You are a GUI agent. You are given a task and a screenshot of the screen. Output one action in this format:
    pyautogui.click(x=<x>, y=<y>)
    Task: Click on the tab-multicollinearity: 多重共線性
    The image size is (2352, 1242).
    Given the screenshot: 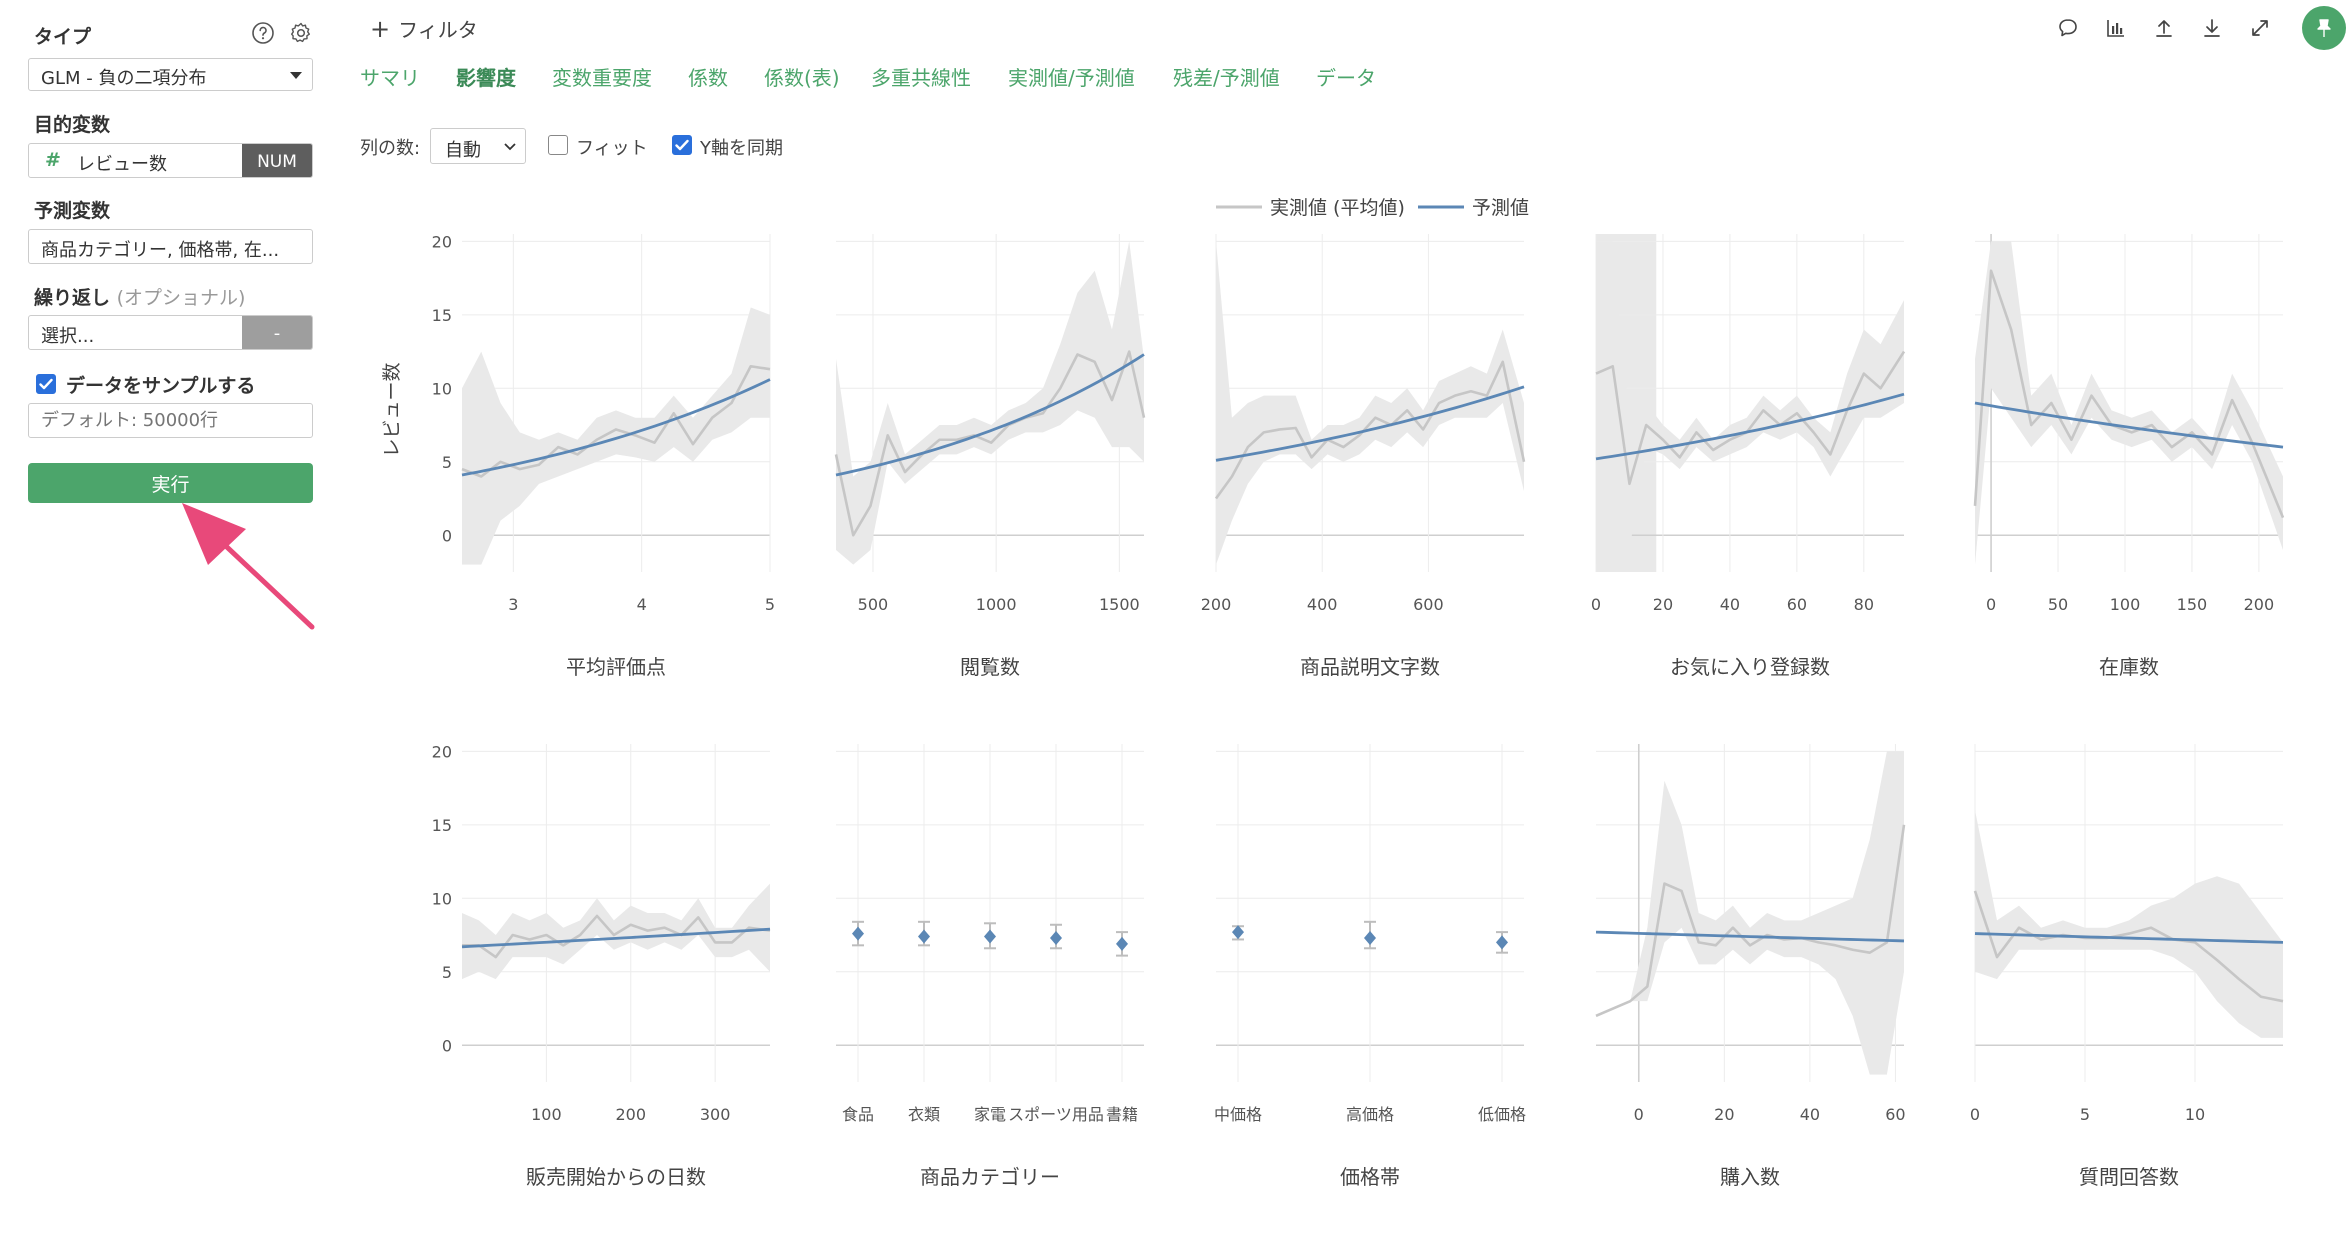 What is the action you would take?
    pyautogui.click(x=921, y=78)
    